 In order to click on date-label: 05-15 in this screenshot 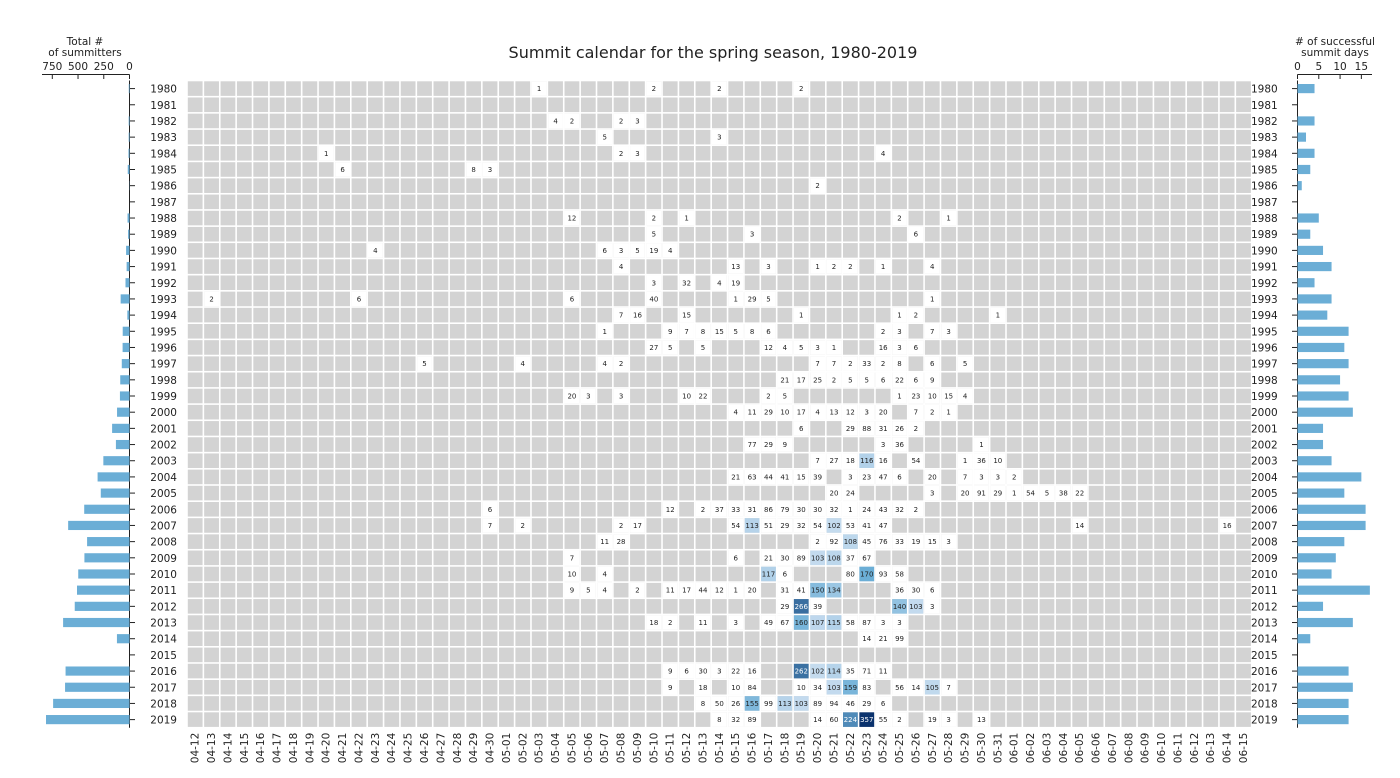, I will do `click(736, 748)`.